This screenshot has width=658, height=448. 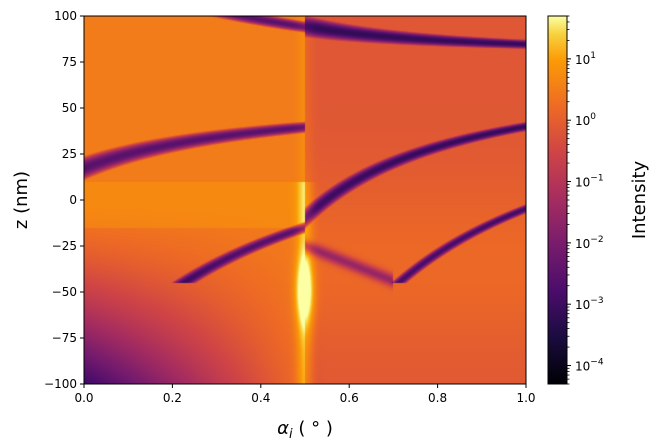 I want to click on y-tick-label: −75, so click(x=64, y=338).